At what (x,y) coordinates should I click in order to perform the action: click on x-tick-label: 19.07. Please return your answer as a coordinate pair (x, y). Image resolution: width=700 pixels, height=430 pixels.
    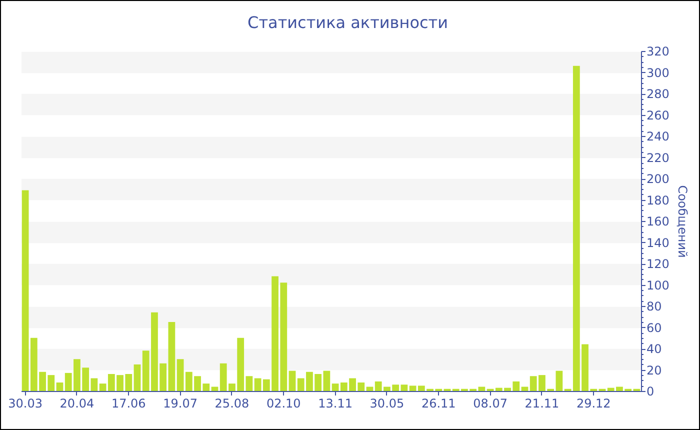
    Looking at the image, I should click on (180, 403).